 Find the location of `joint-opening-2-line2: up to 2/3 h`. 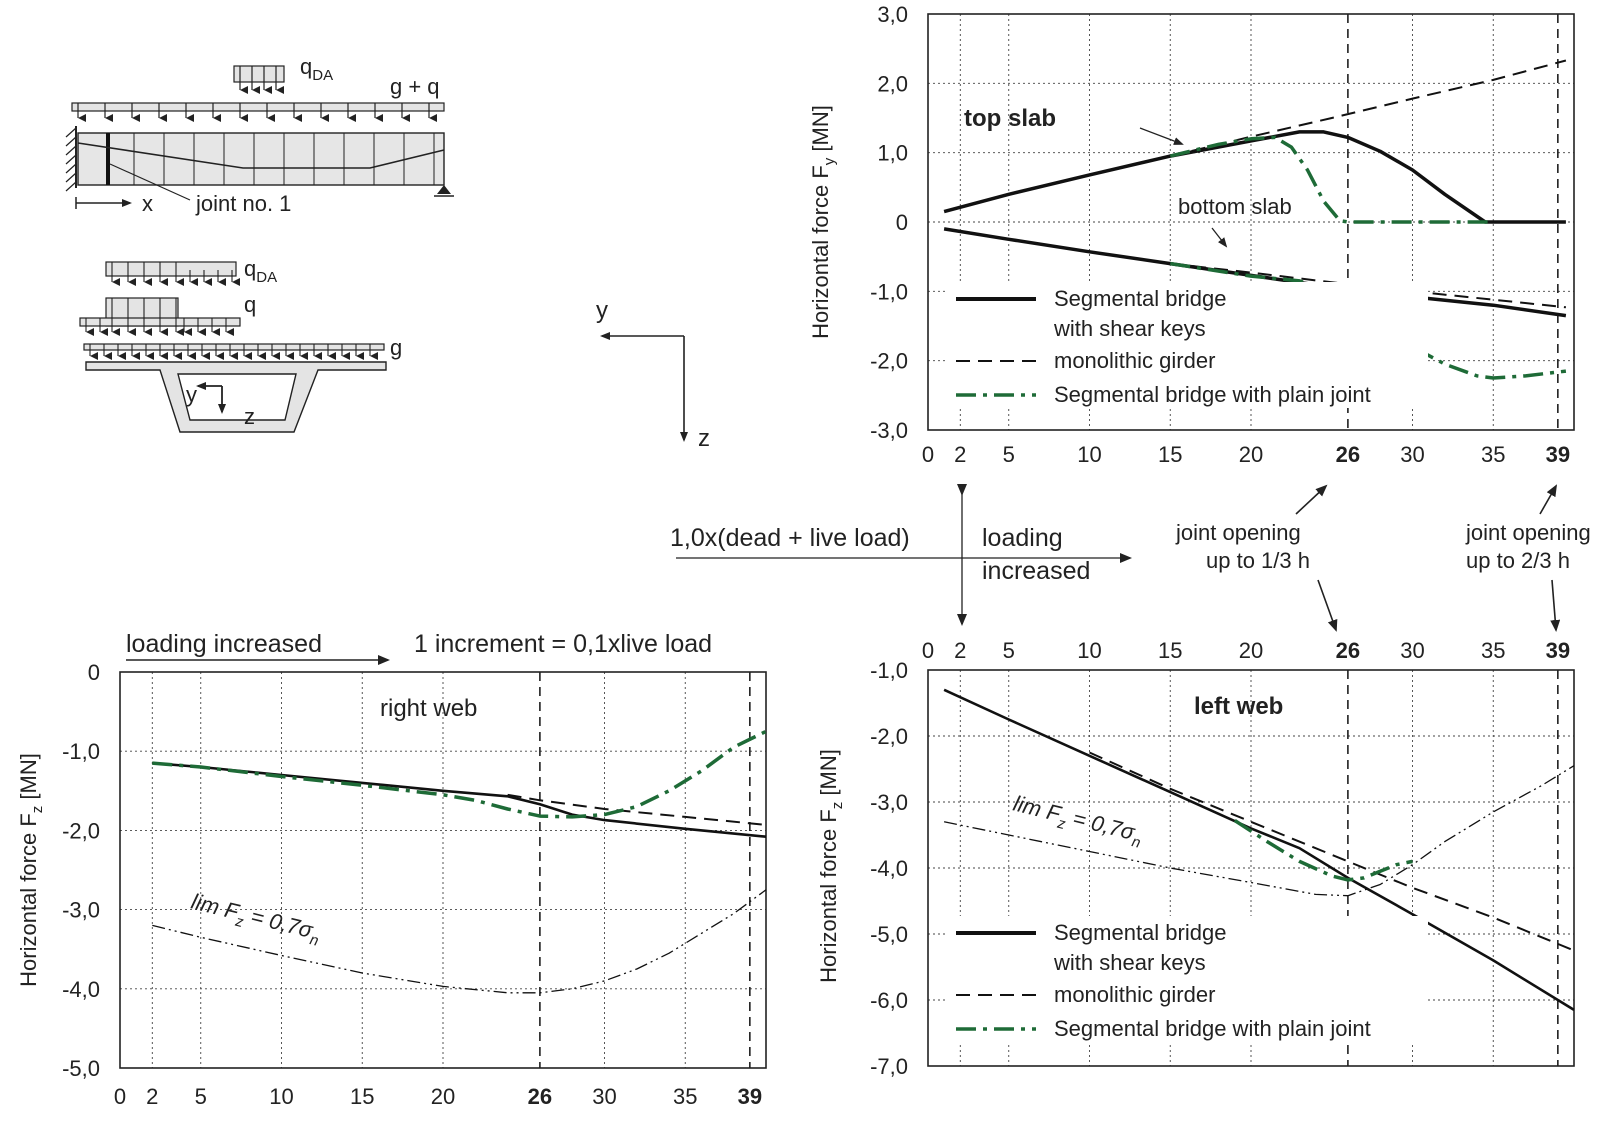

joint-opening-2-line2: up to 2/3 h is located at coordinates (1518, 560).